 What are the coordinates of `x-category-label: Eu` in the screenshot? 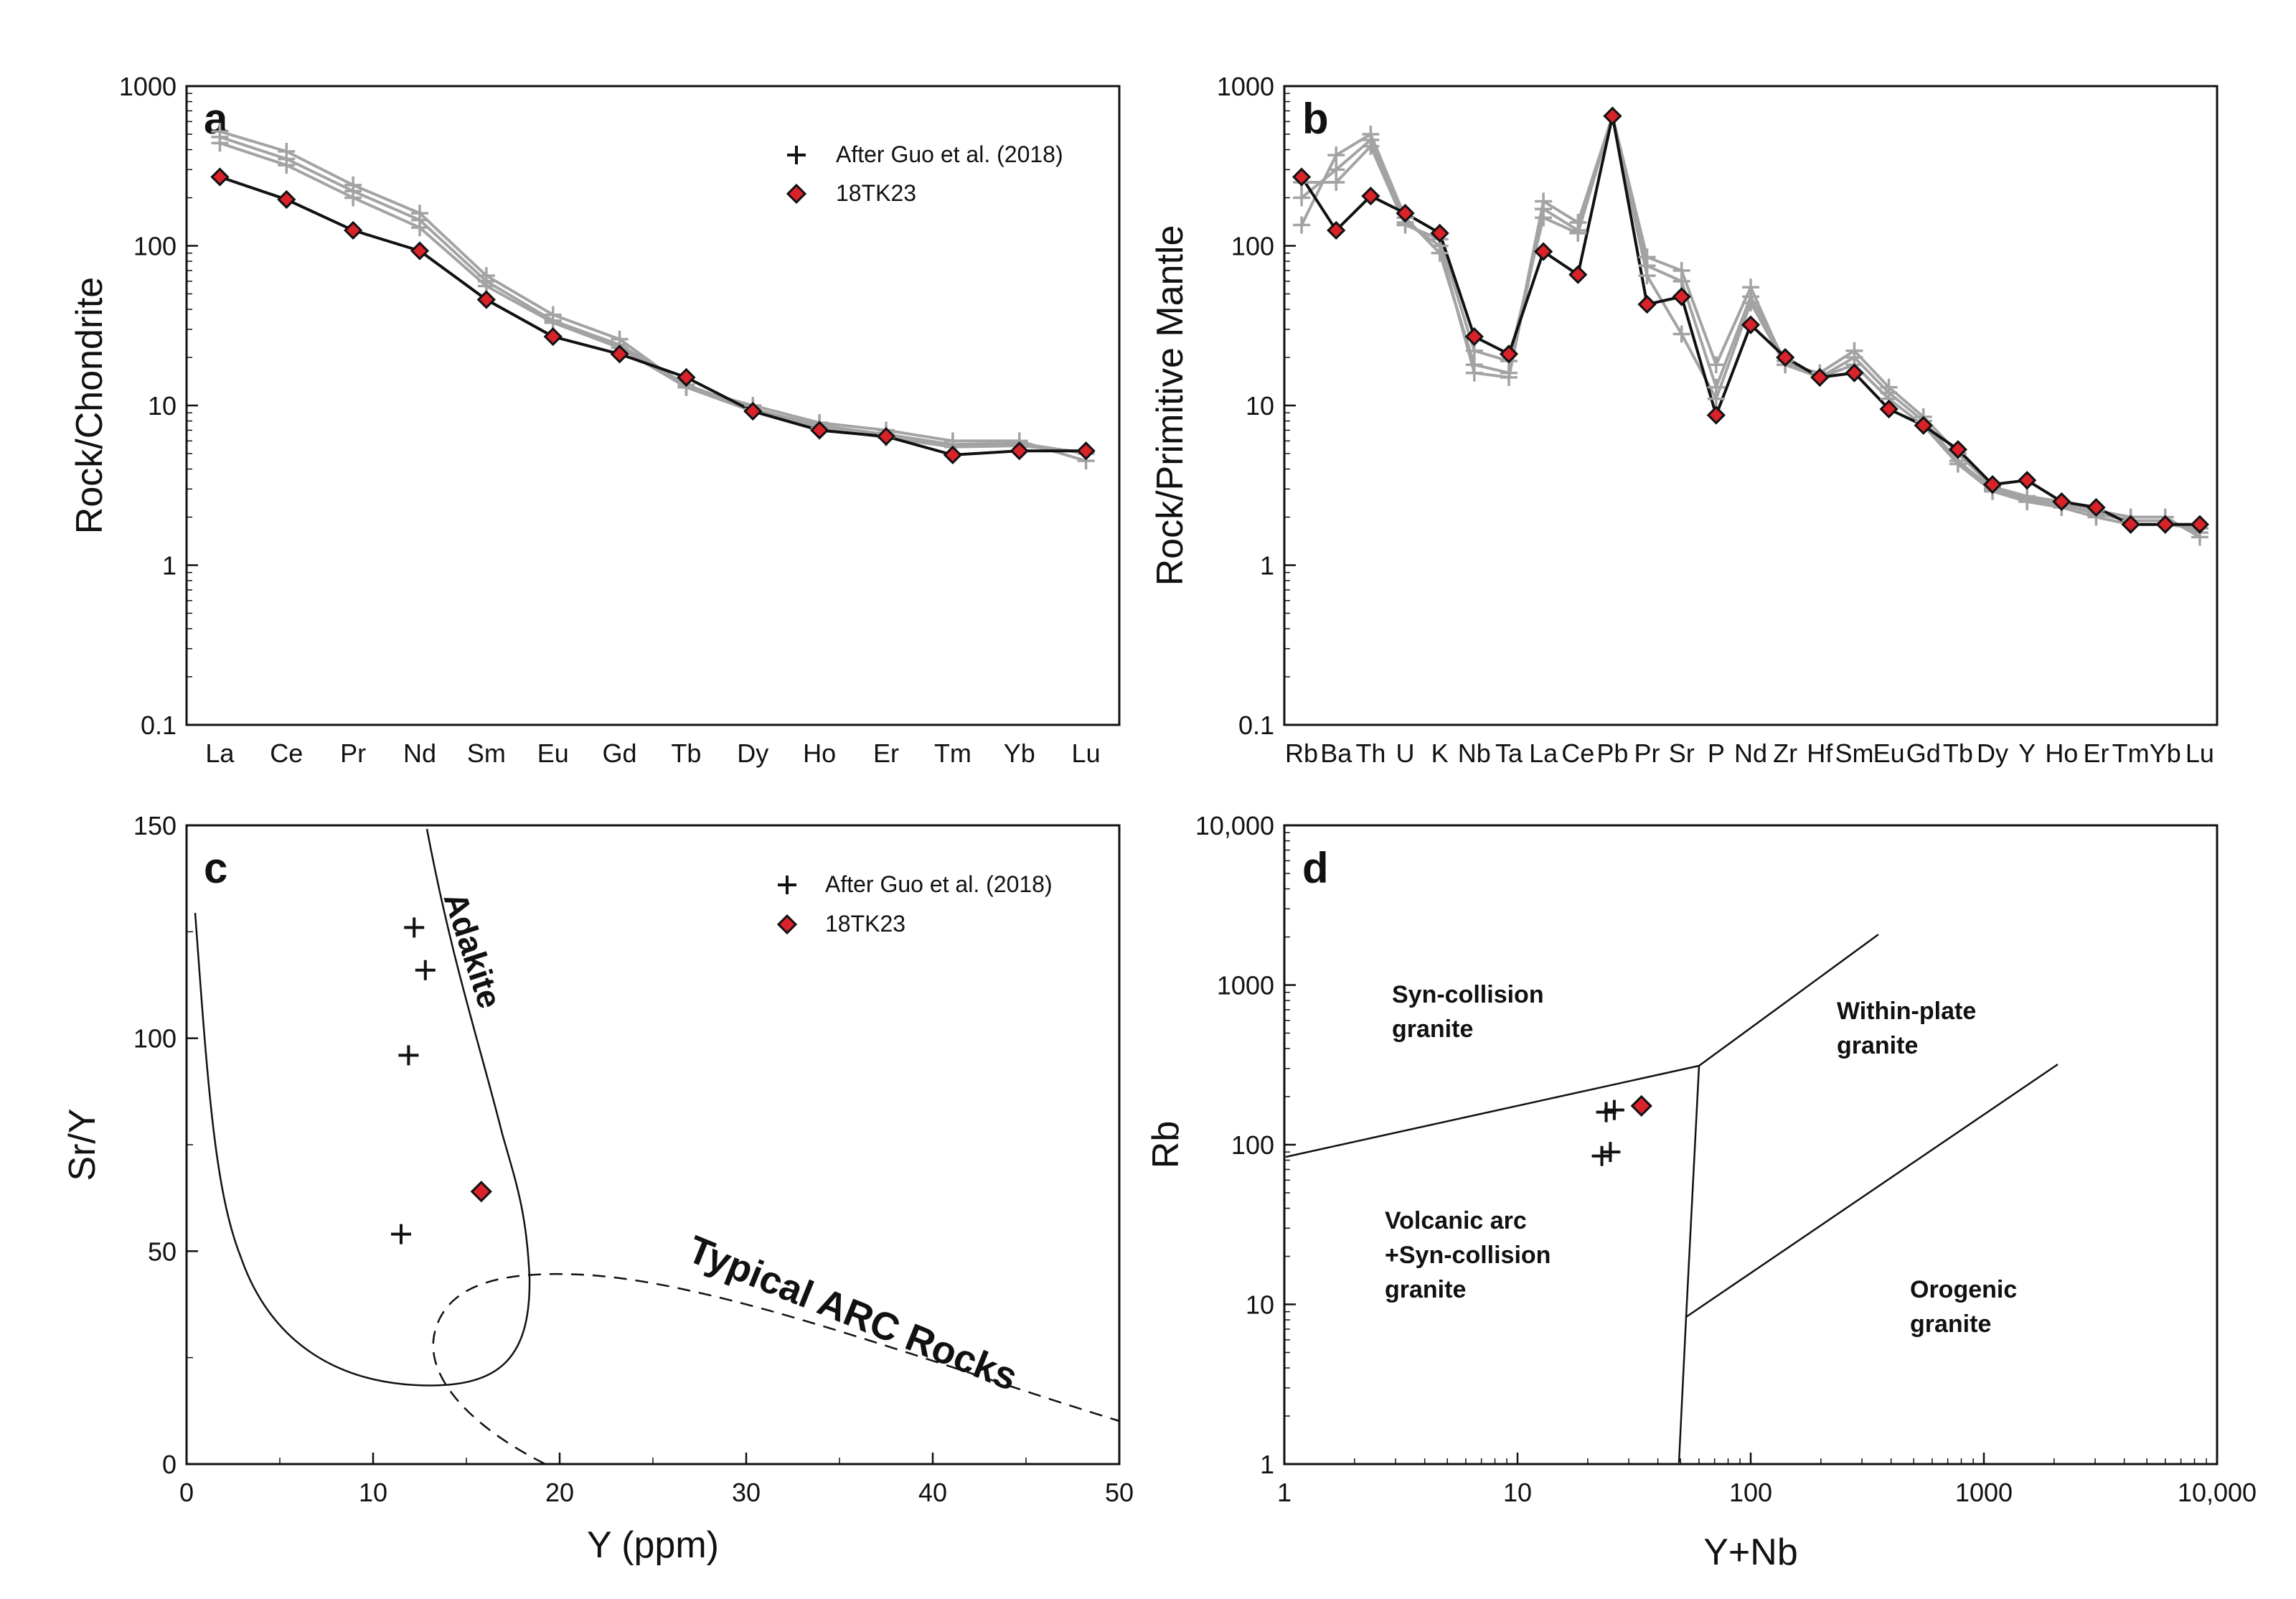 It's located at (1889, 753).